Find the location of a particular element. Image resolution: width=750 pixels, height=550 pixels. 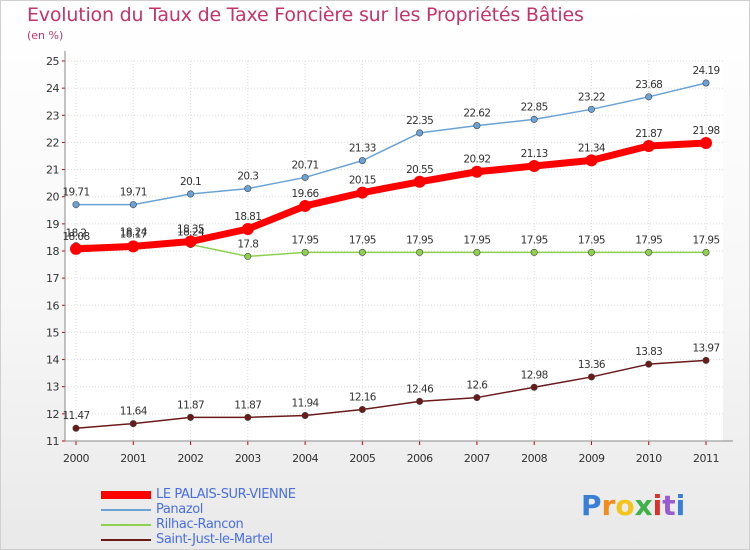

logo-letter: P is located at coordinates (591, 505).